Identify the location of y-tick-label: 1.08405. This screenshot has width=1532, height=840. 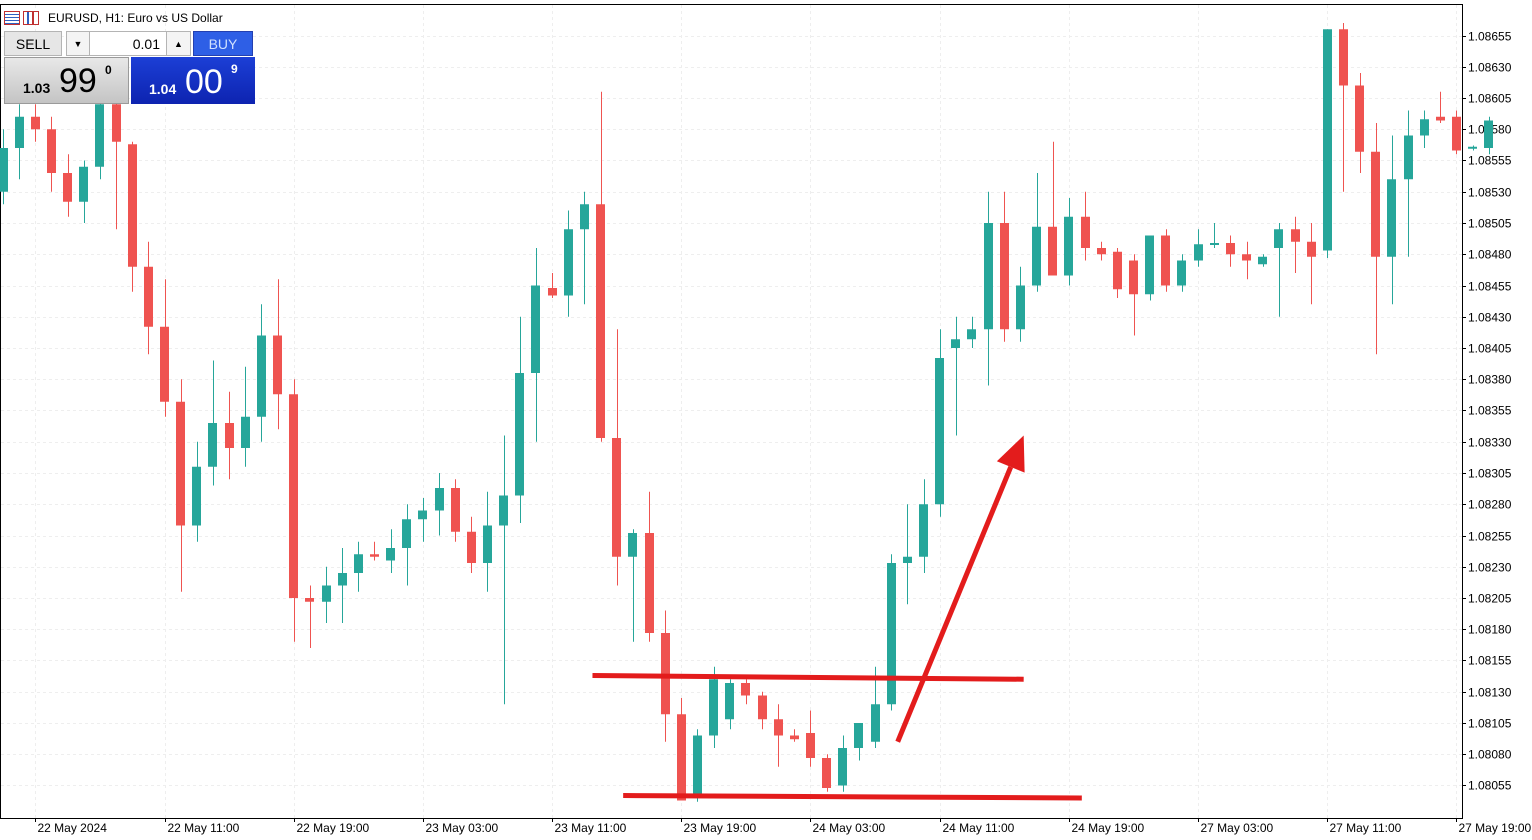
(1490, 349).